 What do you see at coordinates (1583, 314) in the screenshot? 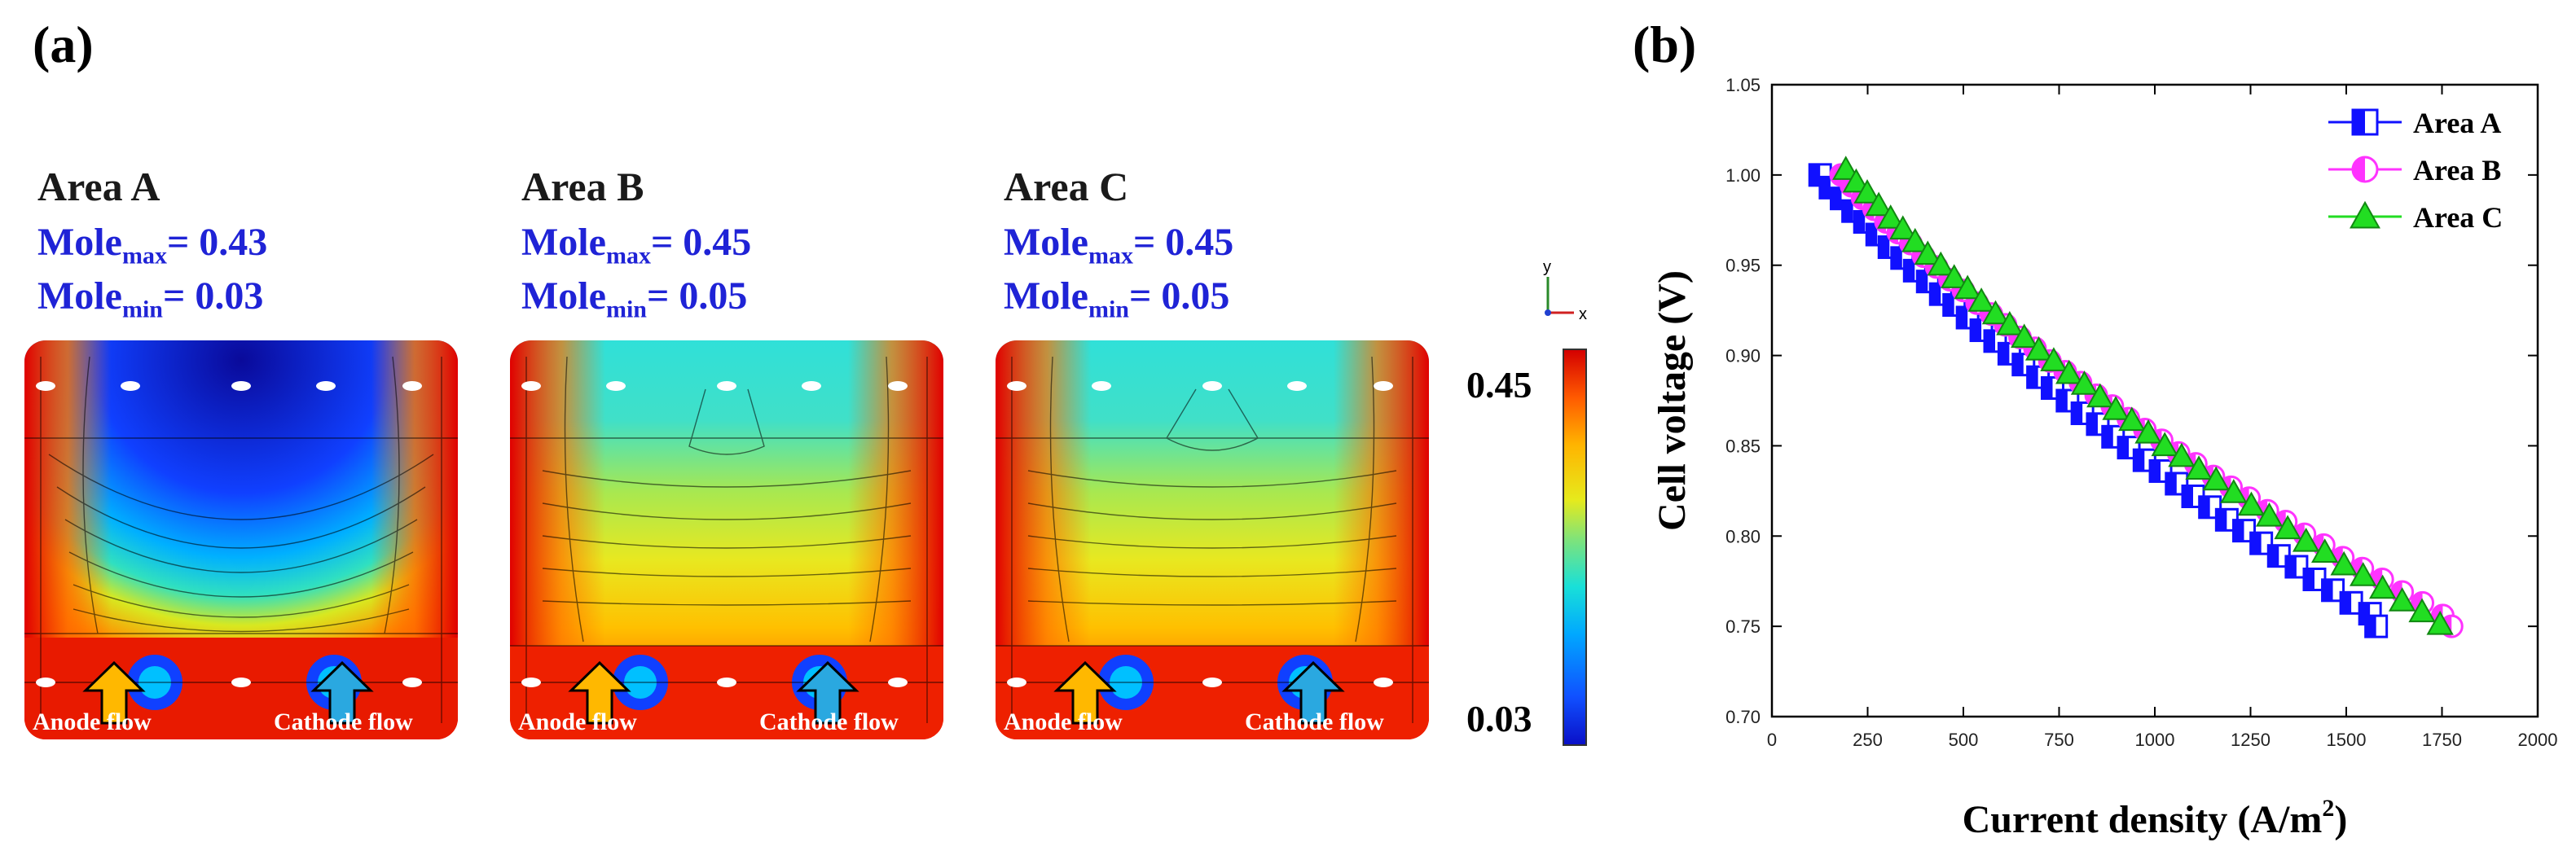
I see `triad-x-label: x` at bounding box center [1583, 314].